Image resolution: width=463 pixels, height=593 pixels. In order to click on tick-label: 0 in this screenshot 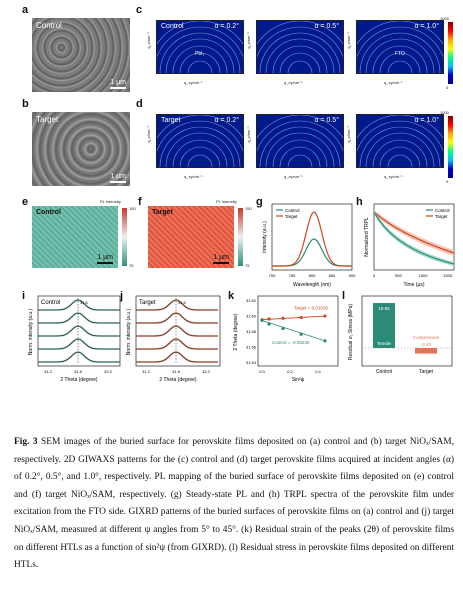, I will do `click(374, 275)`.